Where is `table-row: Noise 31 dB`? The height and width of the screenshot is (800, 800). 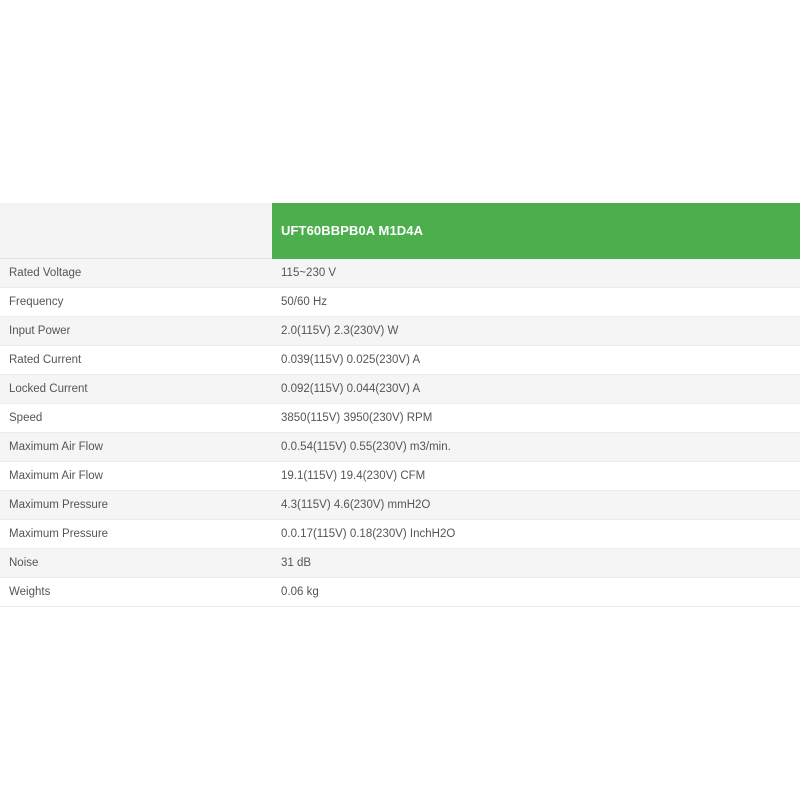
table-row: Noise 31 dB is located at coordinates (400, 563).